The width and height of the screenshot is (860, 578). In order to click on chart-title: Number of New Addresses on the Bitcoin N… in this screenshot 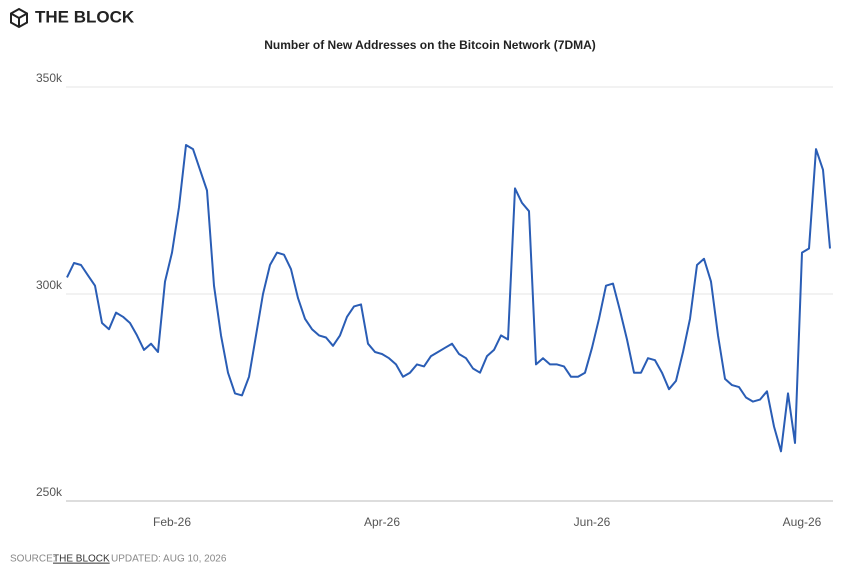, I will do `click(430, 45)`.